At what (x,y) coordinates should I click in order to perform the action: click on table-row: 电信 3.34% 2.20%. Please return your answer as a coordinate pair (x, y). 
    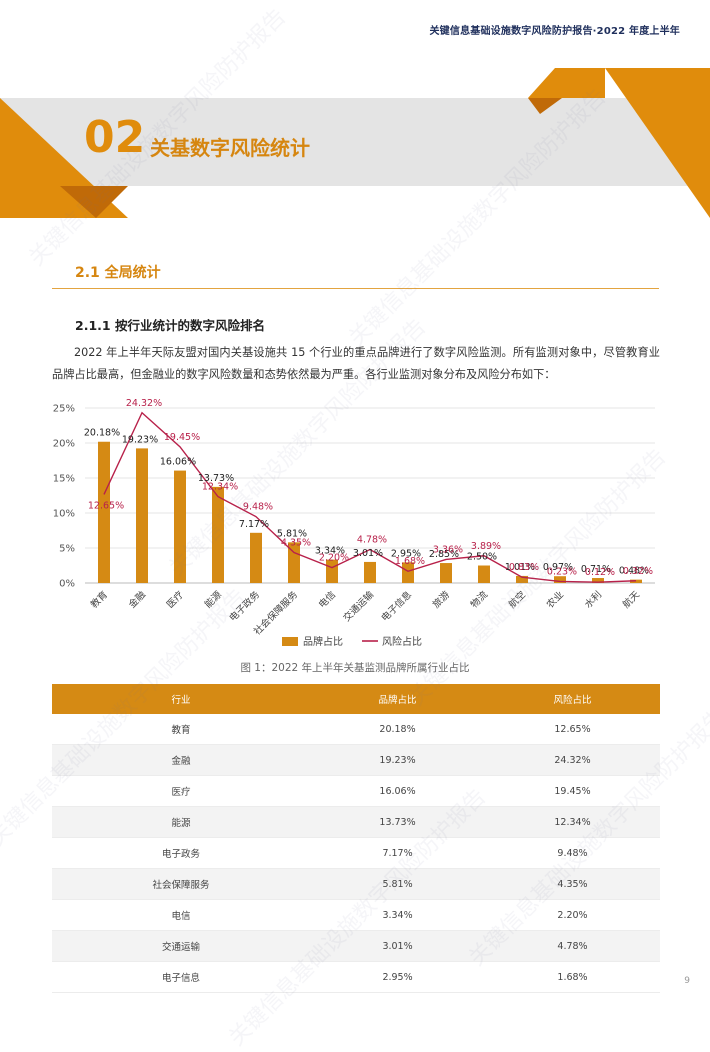
    Looking at the image, I should click on (356, 915).